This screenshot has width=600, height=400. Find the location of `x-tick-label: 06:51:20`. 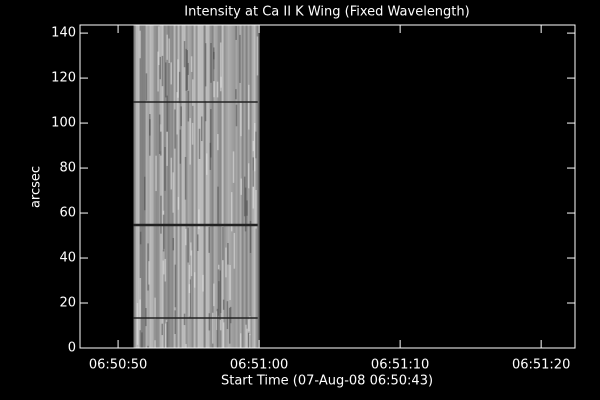

x-tick-label: 06:51:20 is located at coordinates (541, 365).